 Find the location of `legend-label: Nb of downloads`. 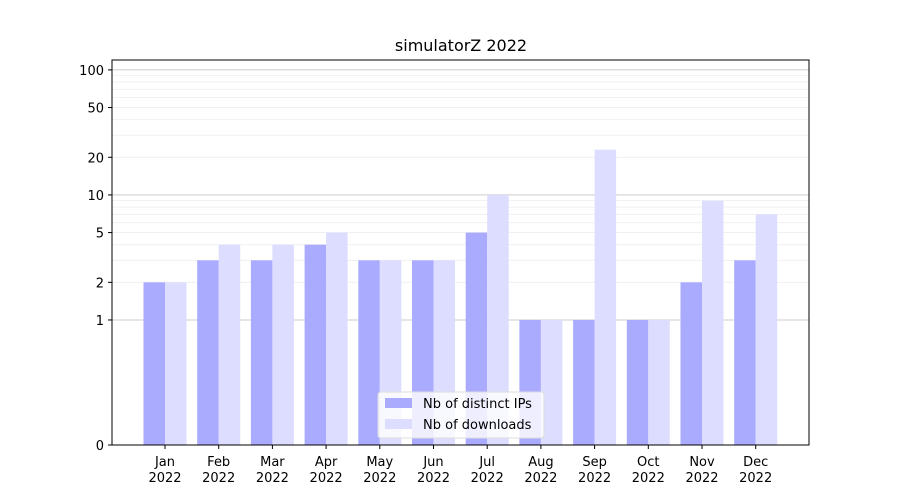

legend-label: Nb of downloads is located at coordinates (477, 425).